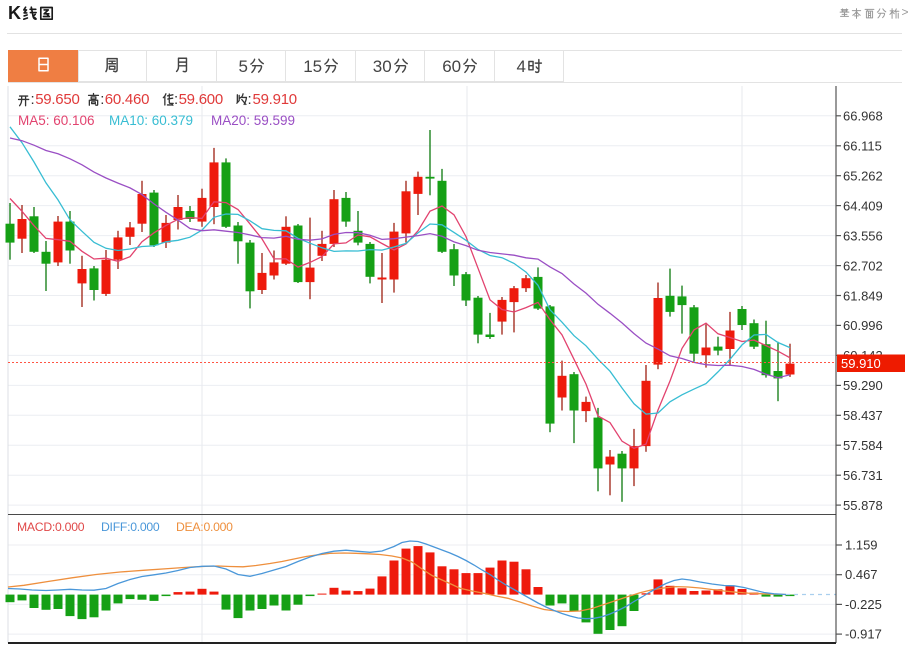 The image size is (910, 646). I want to click on svg-text: 64.409, so click(863, 205).